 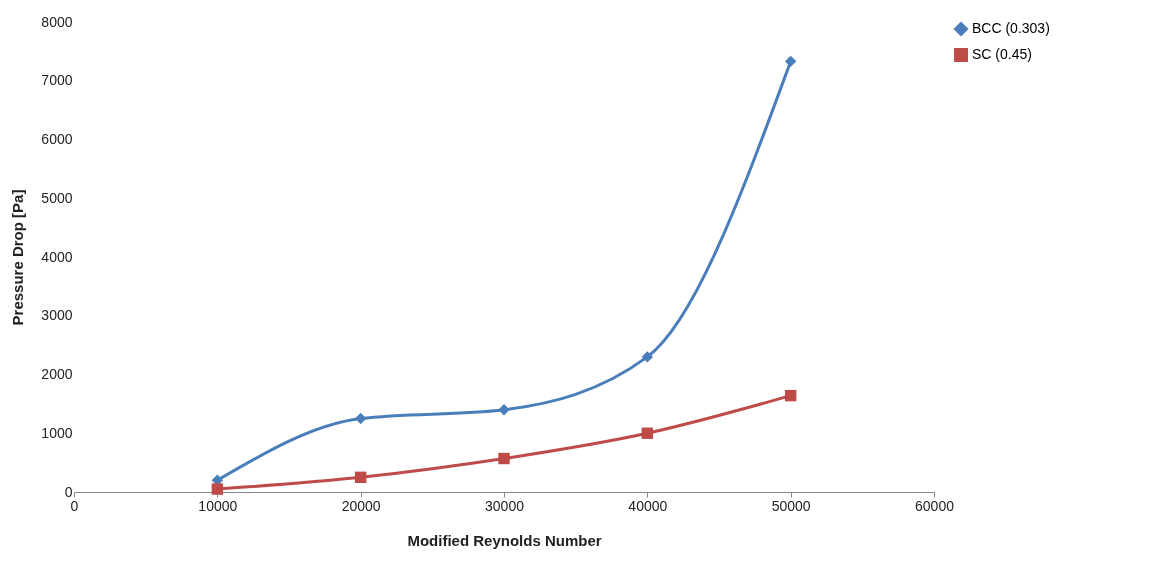 What do you see at coordinates (218, 505) in the screenshot?
I see `x-tick-label: 10000` at bounding box center [218, 505].